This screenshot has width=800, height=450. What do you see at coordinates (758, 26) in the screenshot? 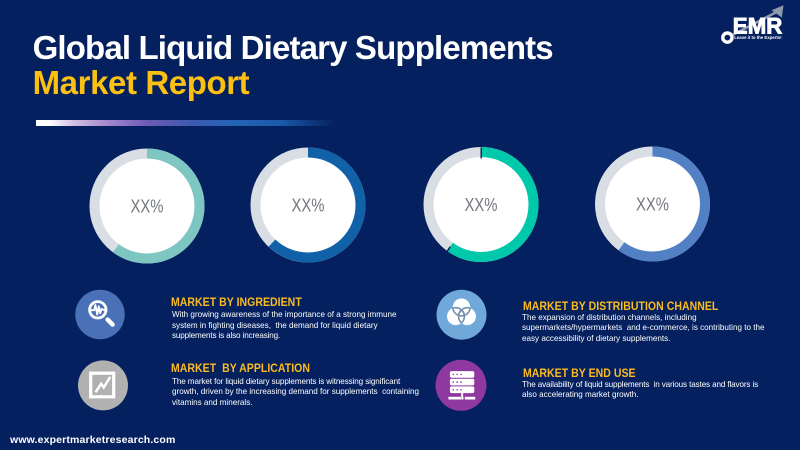
I see `svg-text: EMR` at bounding box center [758, 26].